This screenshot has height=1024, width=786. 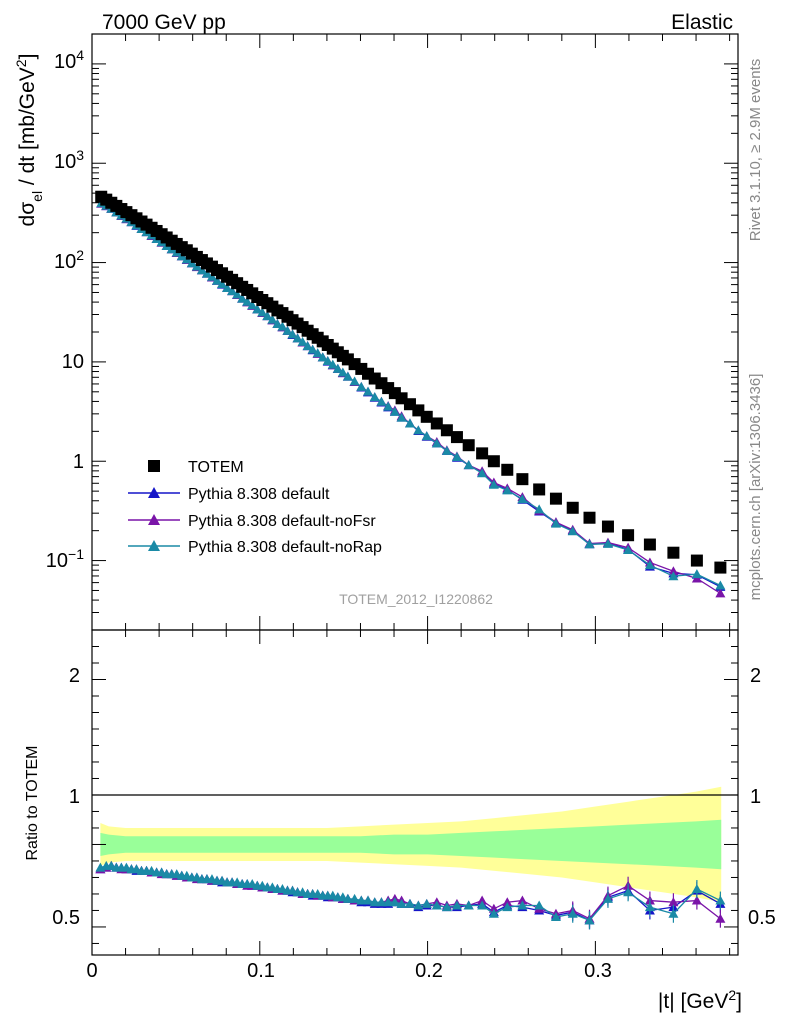 What do you see at coordinates (755, 797) in the screenshot?
I see `ratio-y-tick-1-right: 1` at bounding box center [755, 797].